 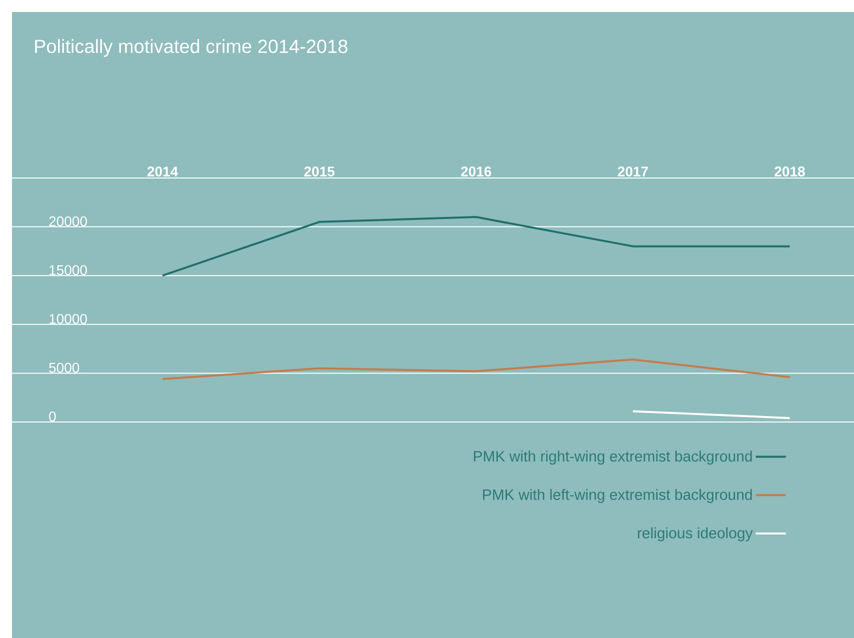 What do you see at coordinates (68, 221) in the screenshot?
I see `y-tick-label: 20000` at bounding box center [68, 221].